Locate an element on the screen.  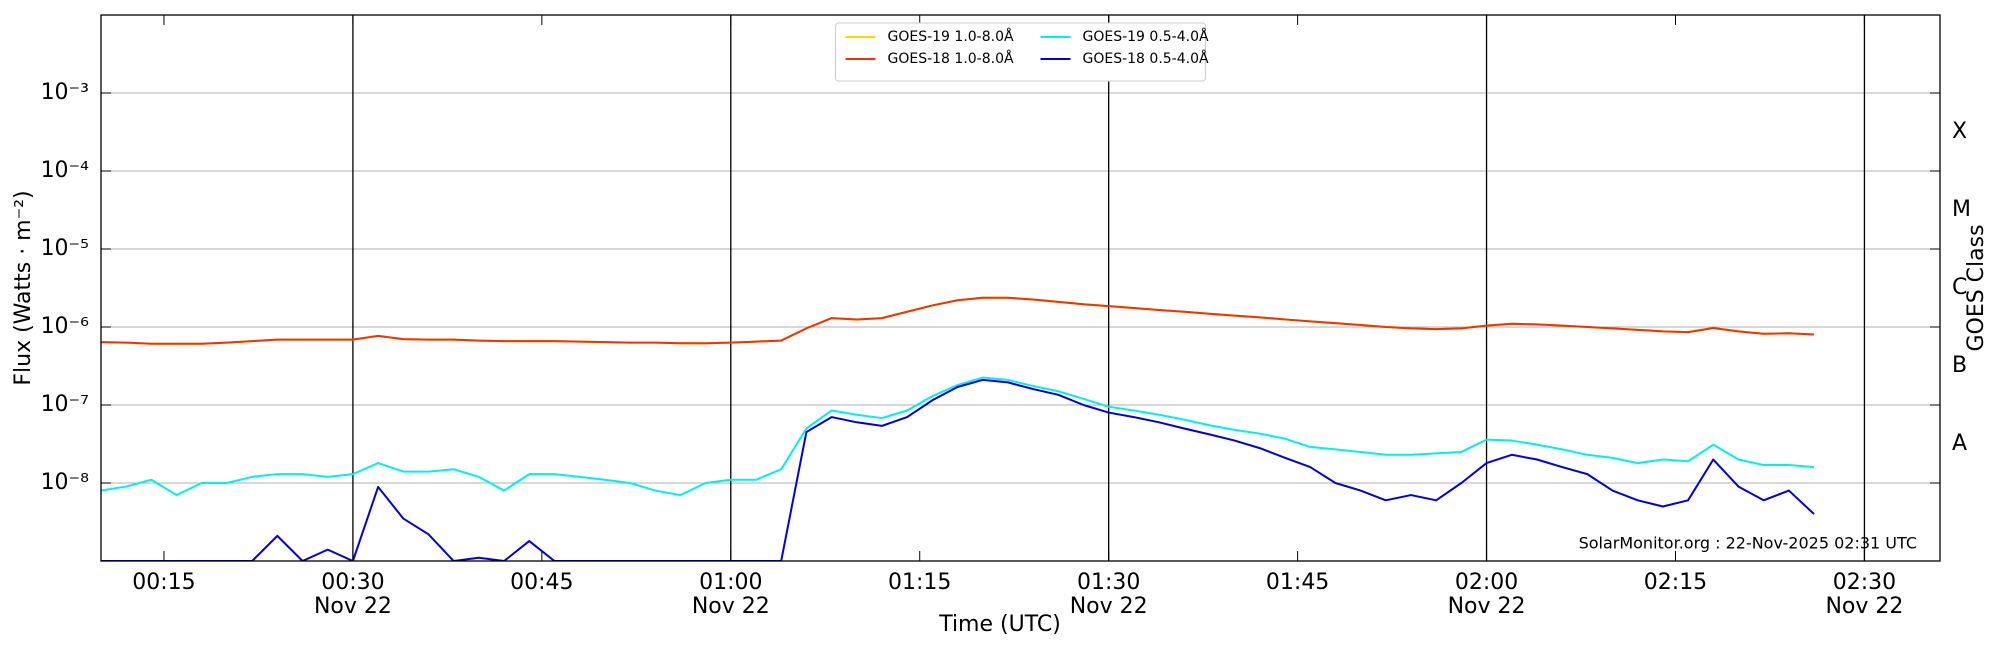
y2-tick-label: M is located at coordinates (1961, 209).